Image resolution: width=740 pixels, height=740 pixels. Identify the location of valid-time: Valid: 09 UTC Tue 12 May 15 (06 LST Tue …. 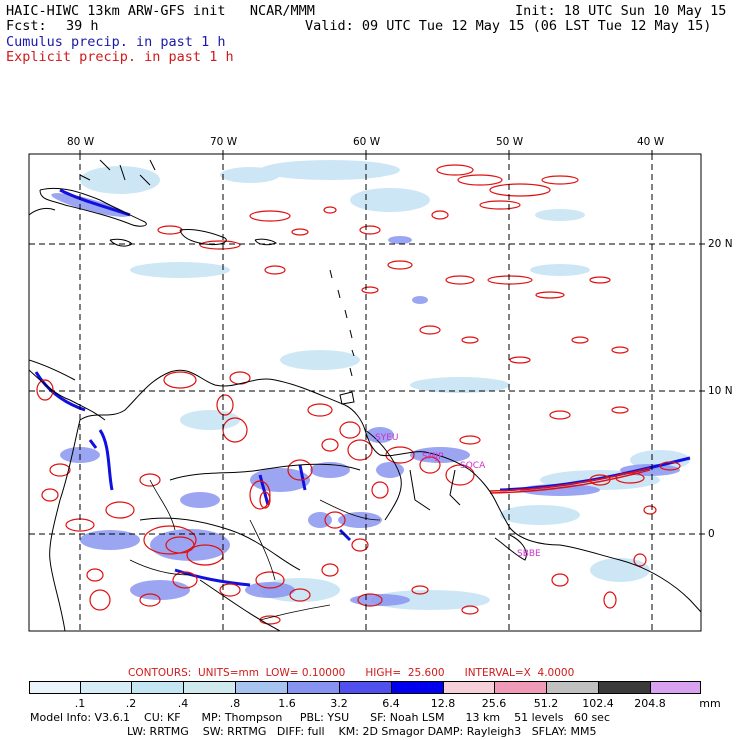
(508, 26).